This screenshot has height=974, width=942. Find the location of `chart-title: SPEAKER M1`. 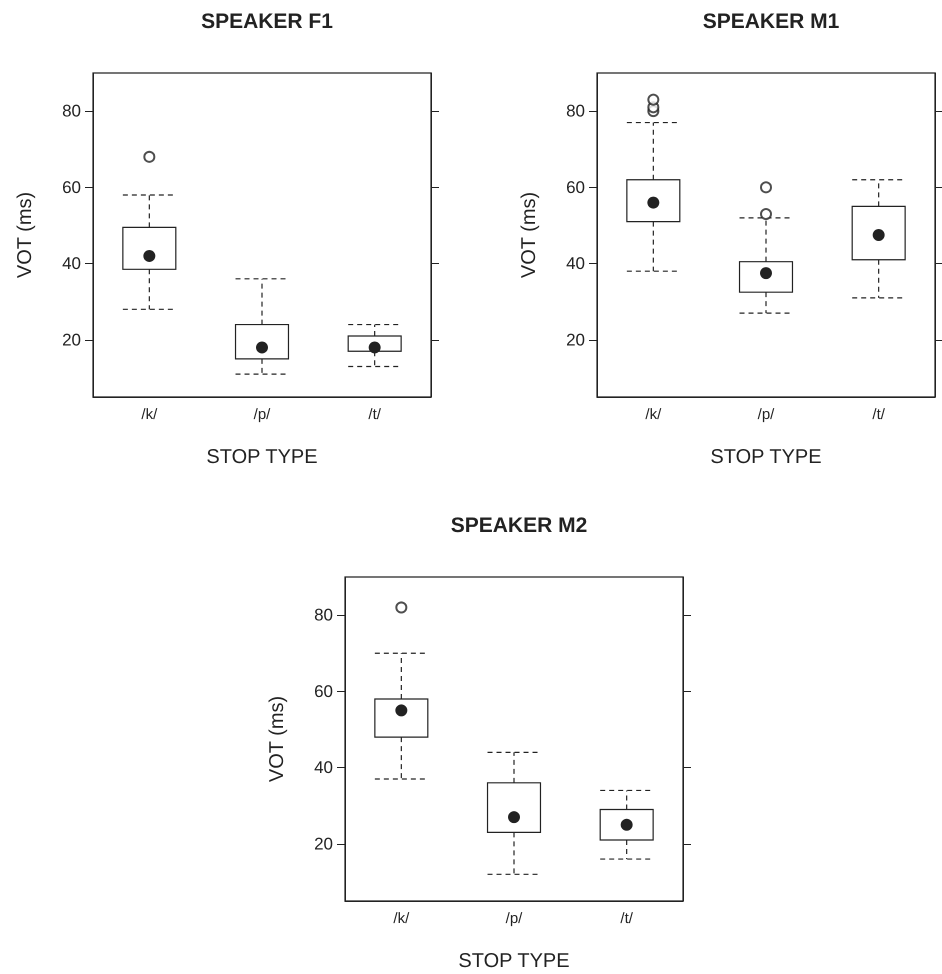

chart-title: SPEAKER M1 is located at coordinates (771, 21).